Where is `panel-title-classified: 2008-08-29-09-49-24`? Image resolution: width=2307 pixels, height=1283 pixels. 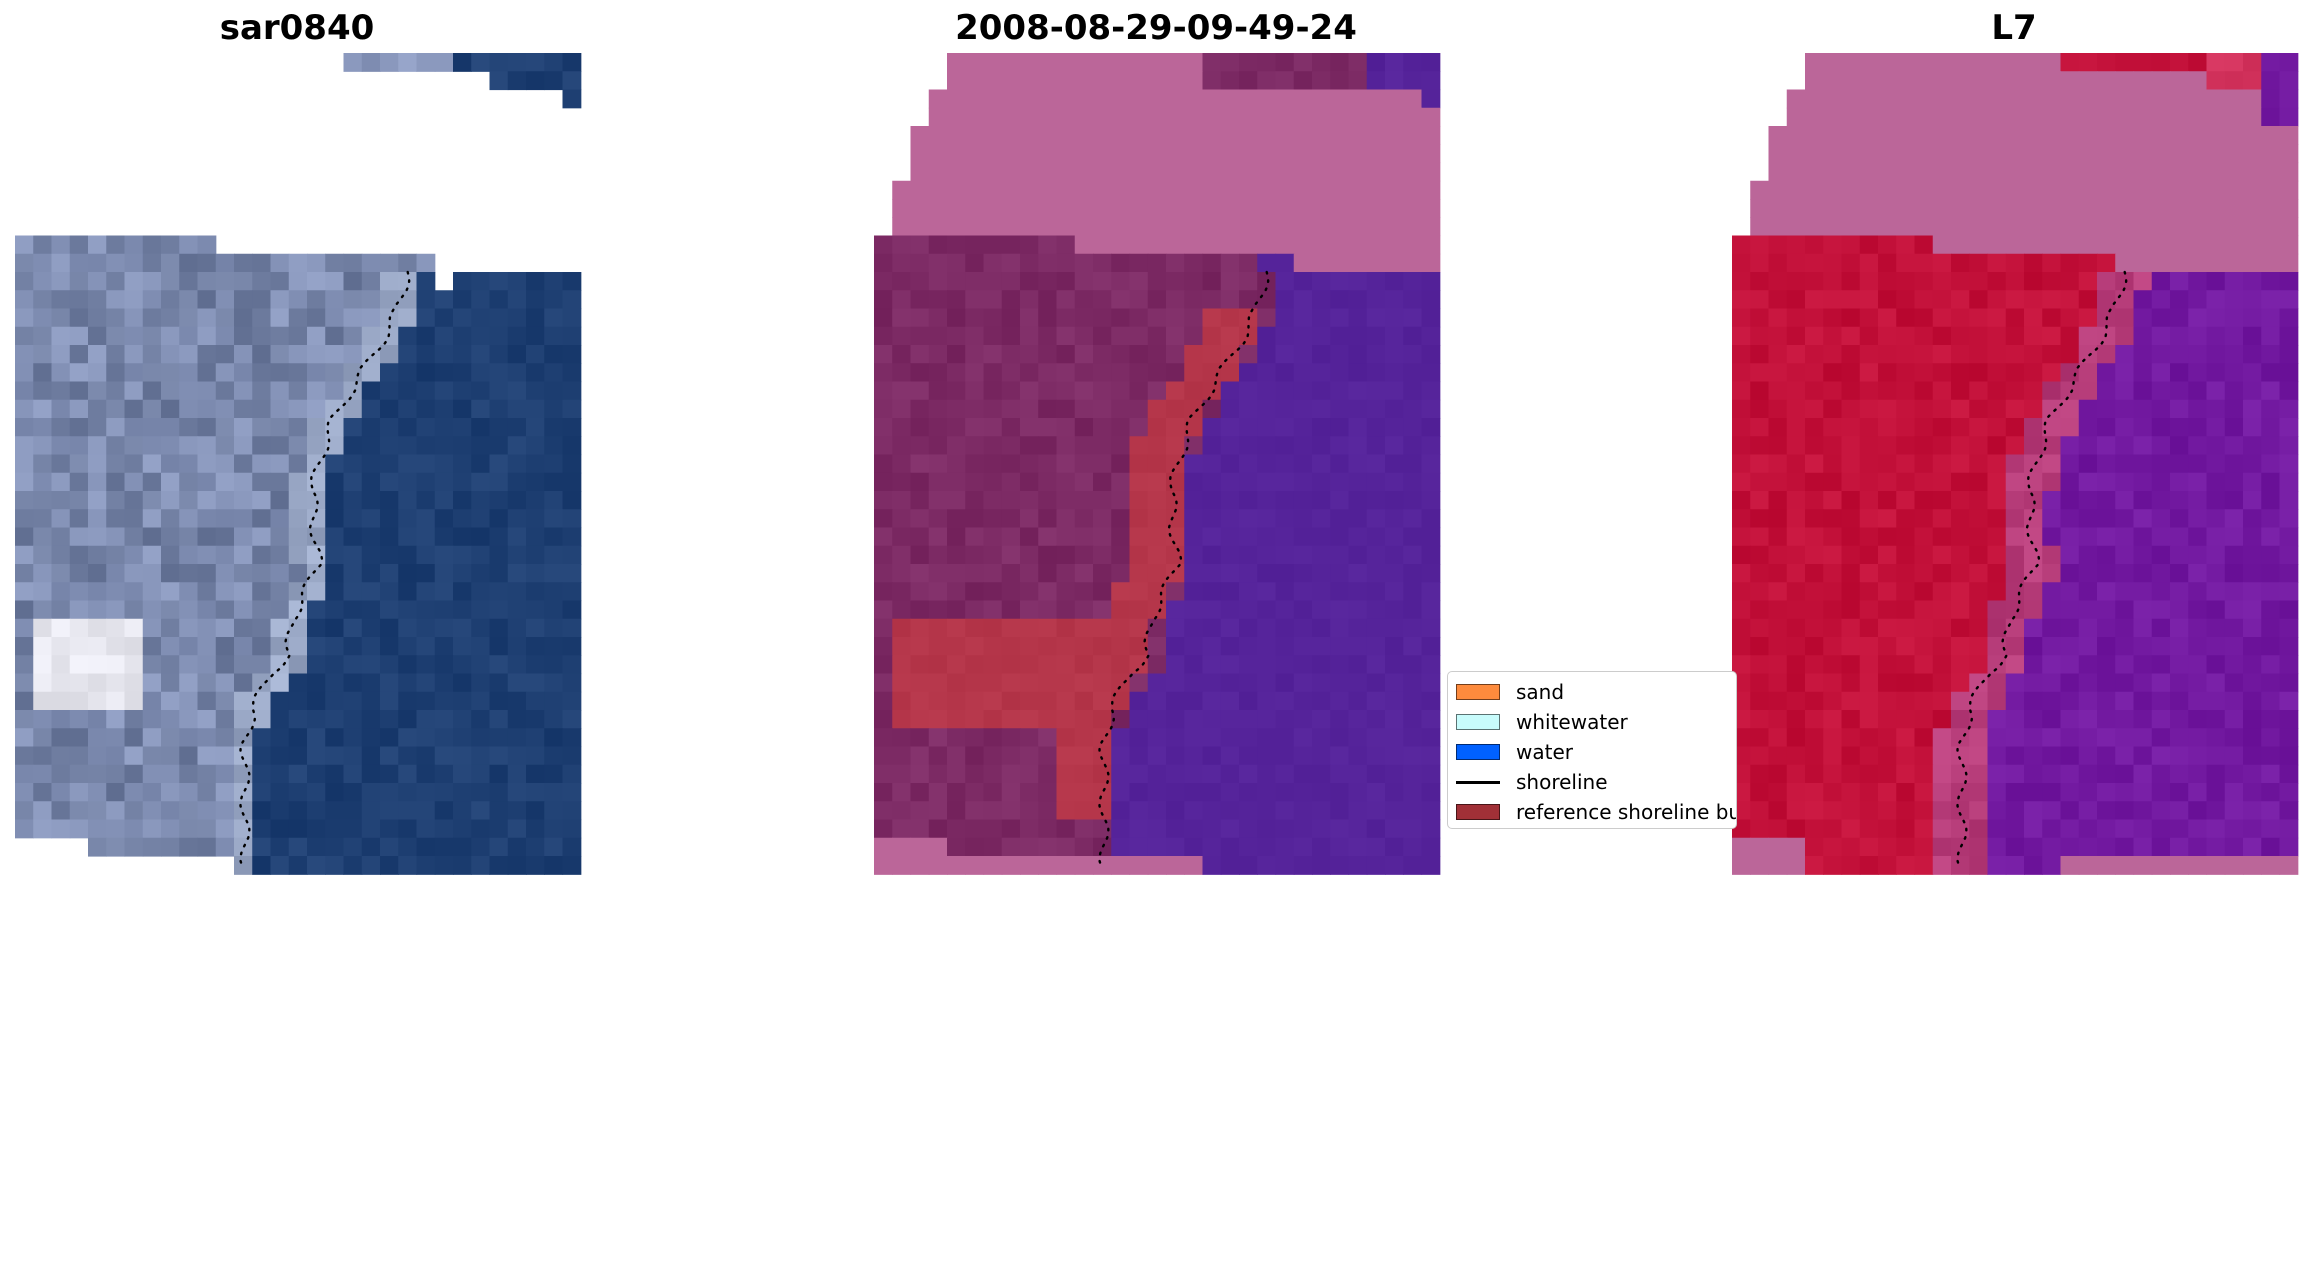
panel-title-classified: 2008-08-29-09-49-24 is located at coordinates (1156, 28).